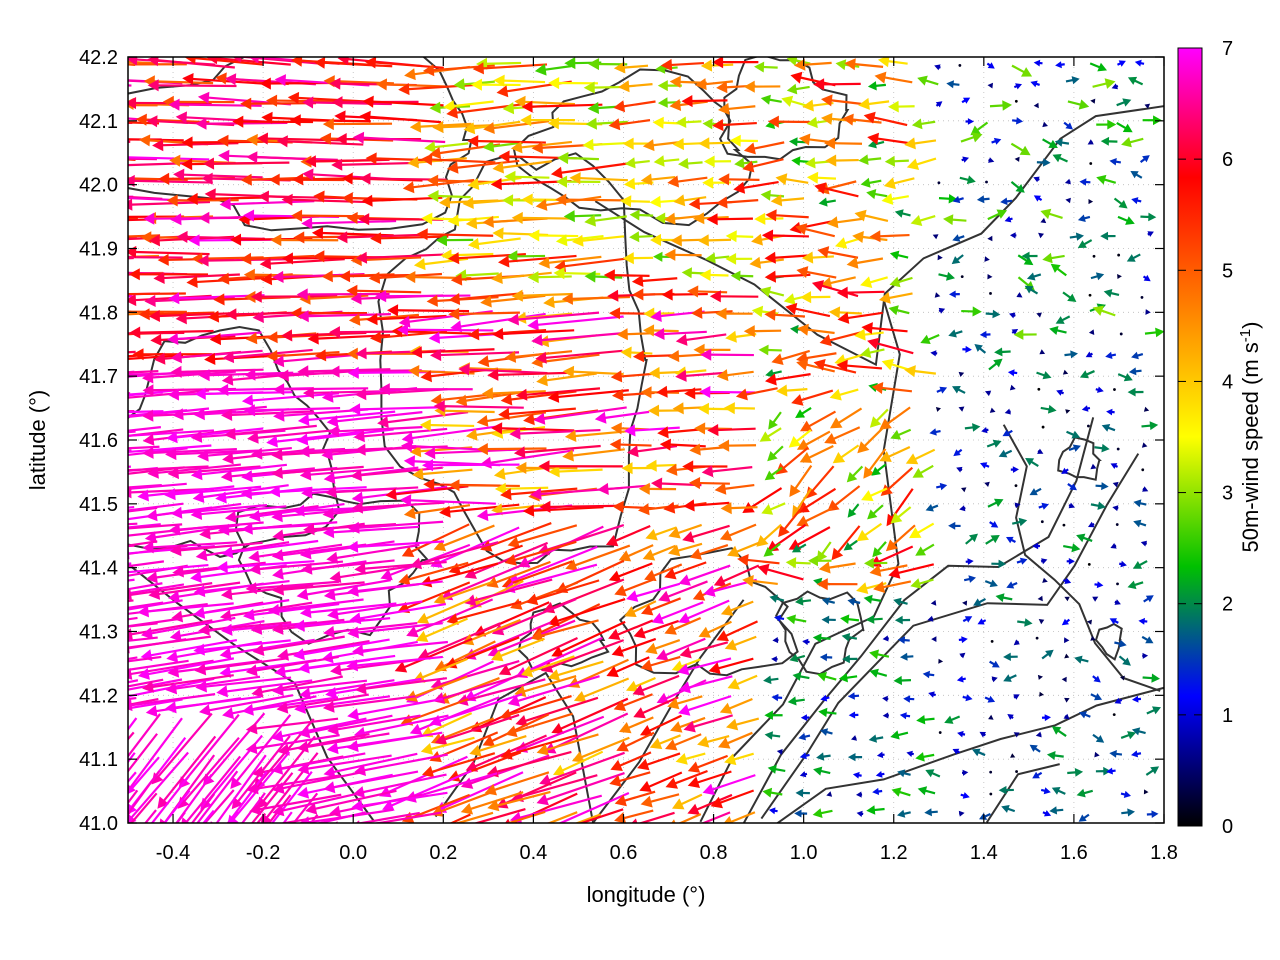 Image resolution: width=1280 pixels, height=960 pixels. Describe the element at coordinates (263, 853) in the screenshot. I see `x-tick-label: -0.2` at that location.